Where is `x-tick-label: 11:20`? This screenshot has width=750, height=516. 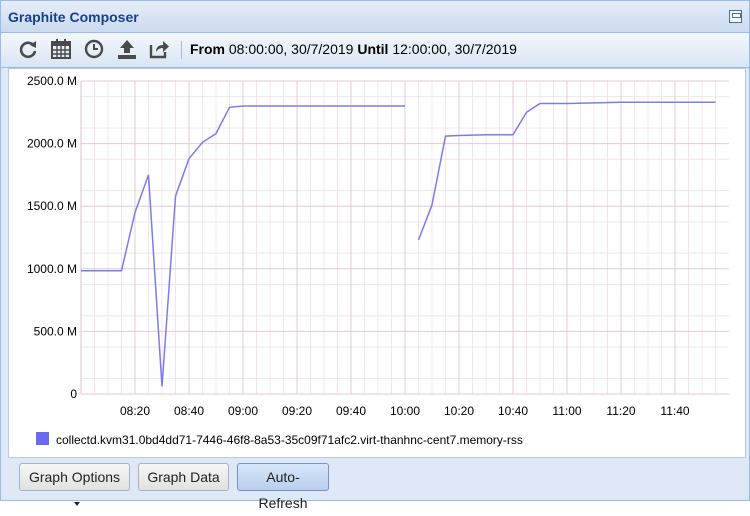 x-tick-label: 11:20 is located at coordinates (620, 411).